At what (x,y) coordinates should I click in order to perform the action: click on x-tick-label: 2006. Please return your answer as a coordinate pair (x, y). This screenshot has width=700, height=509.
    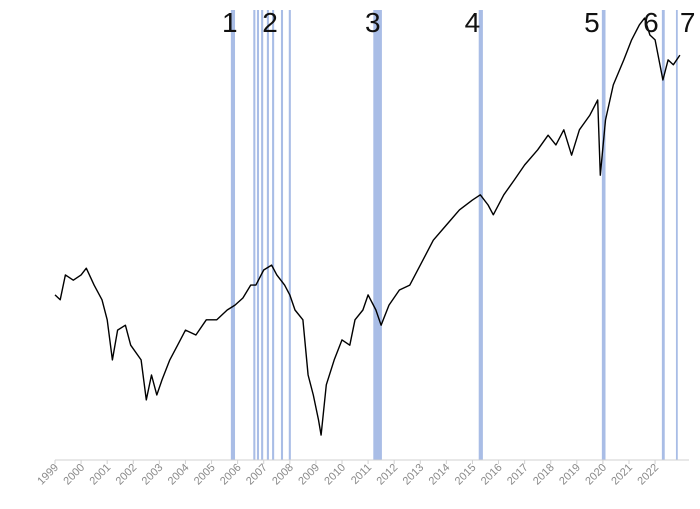
    Looking at the image, I should click on (231, 475).